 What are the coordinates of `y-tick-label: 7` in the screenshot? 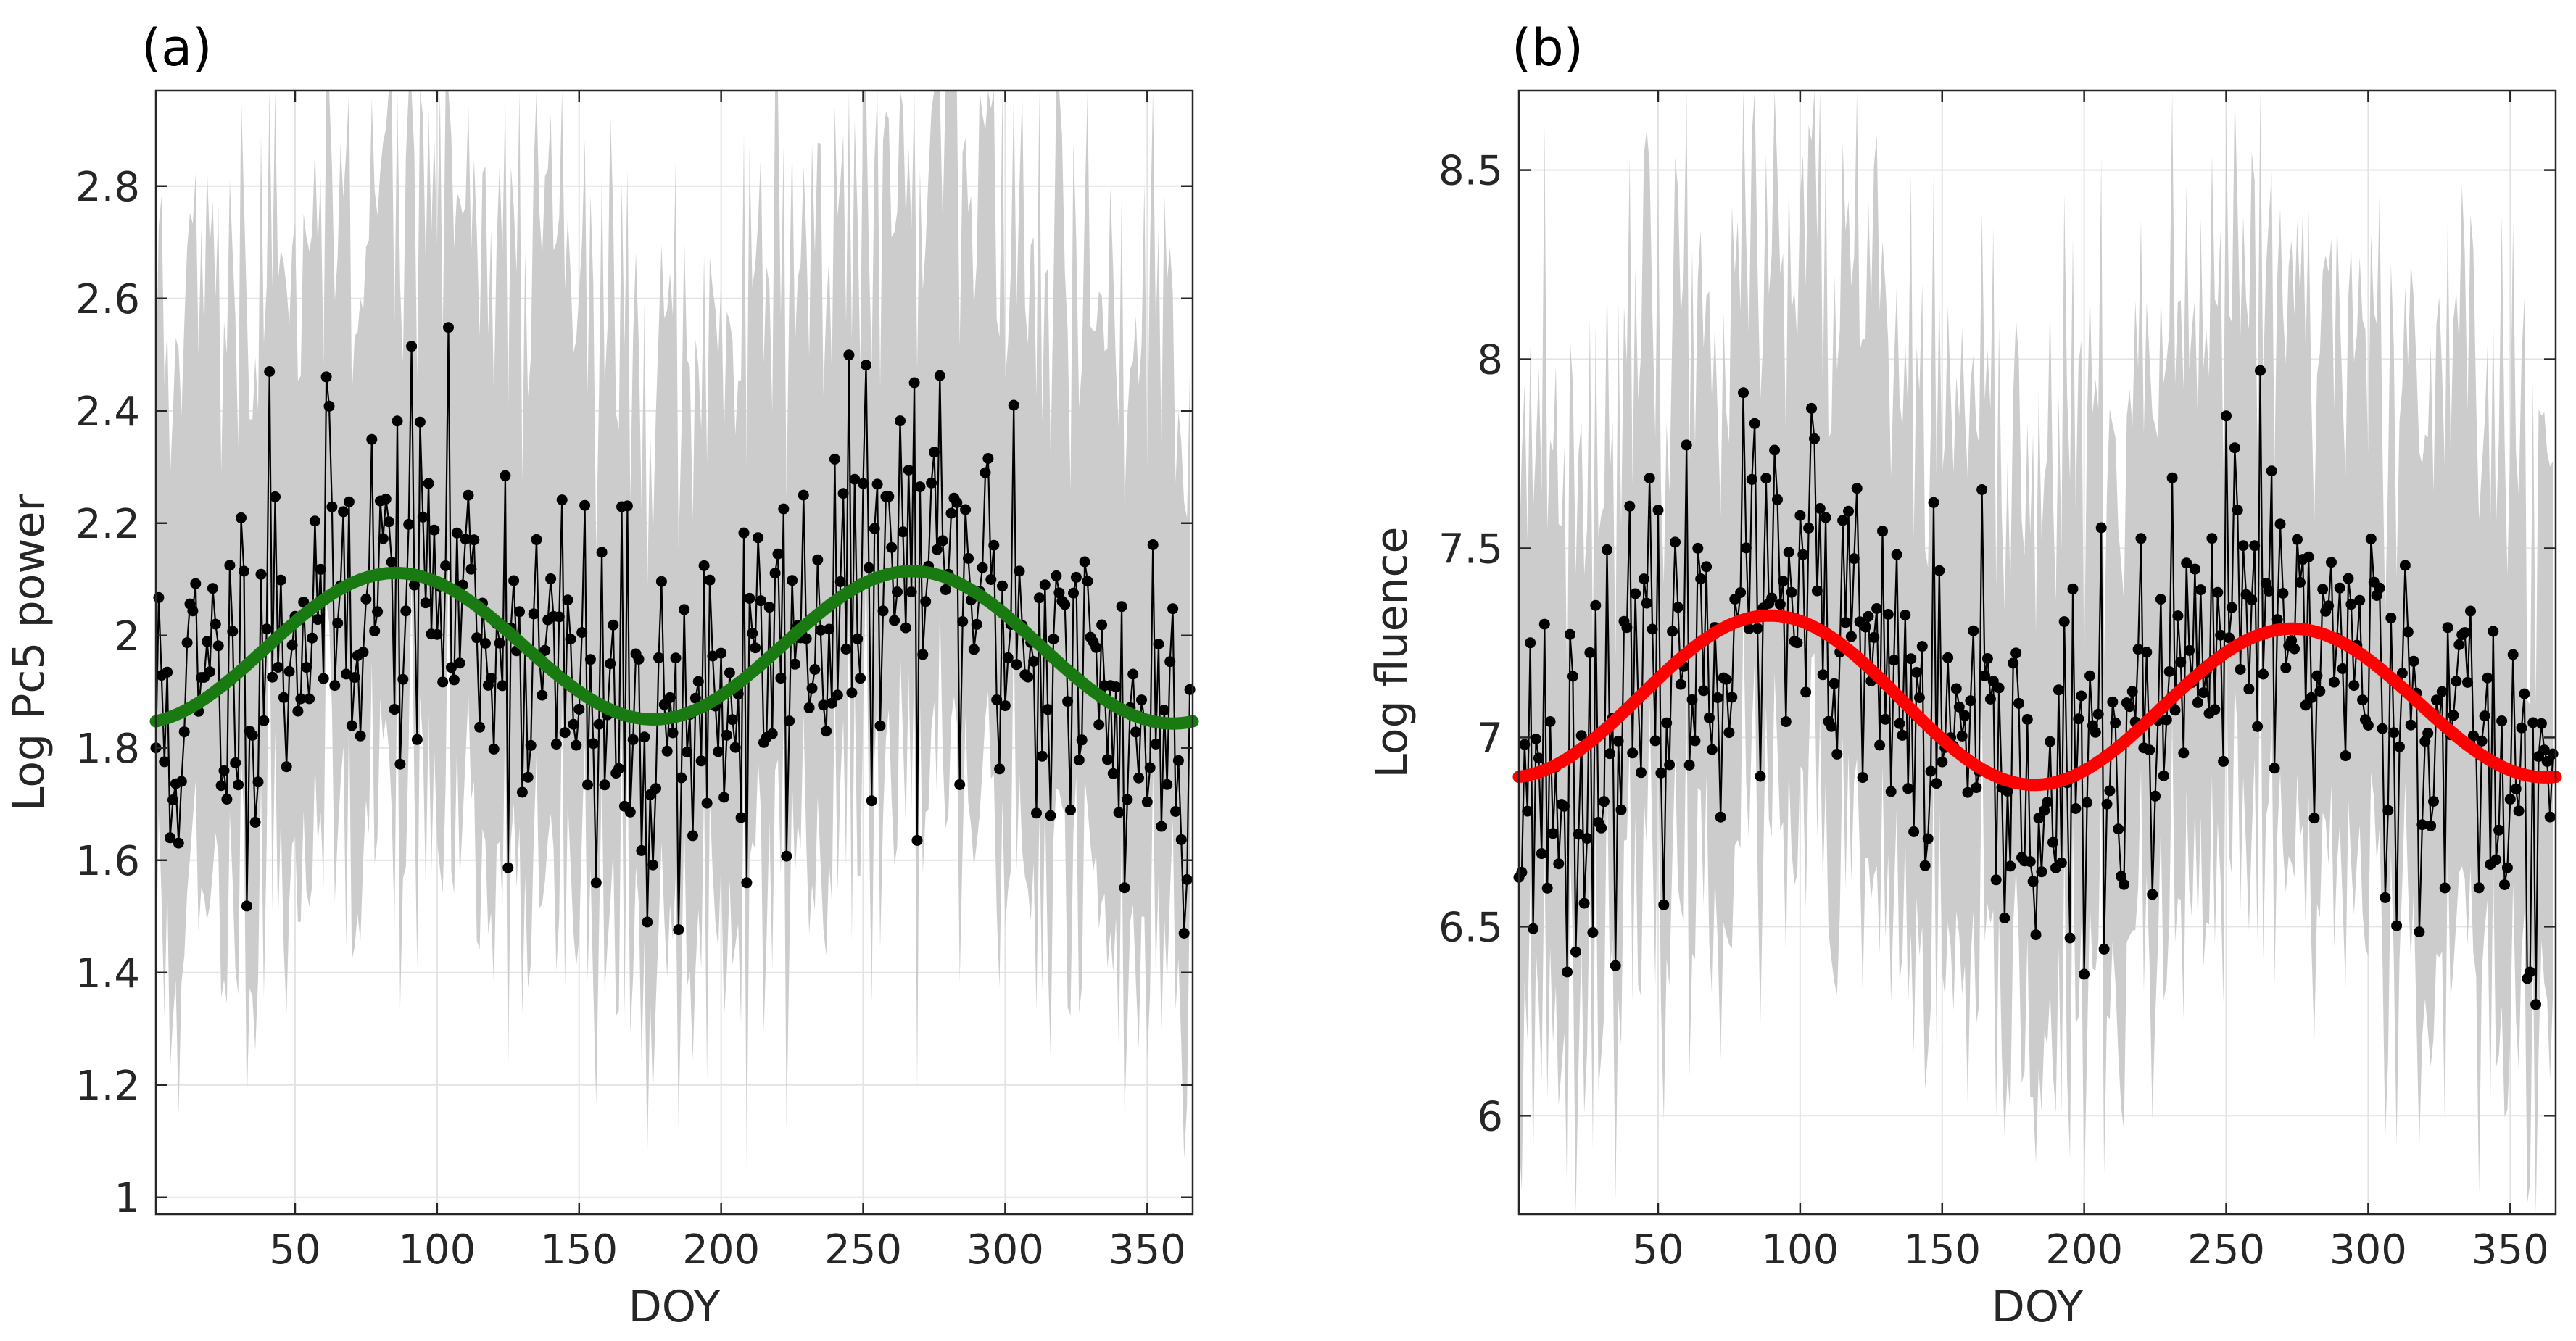 It's located at (1490, 739).